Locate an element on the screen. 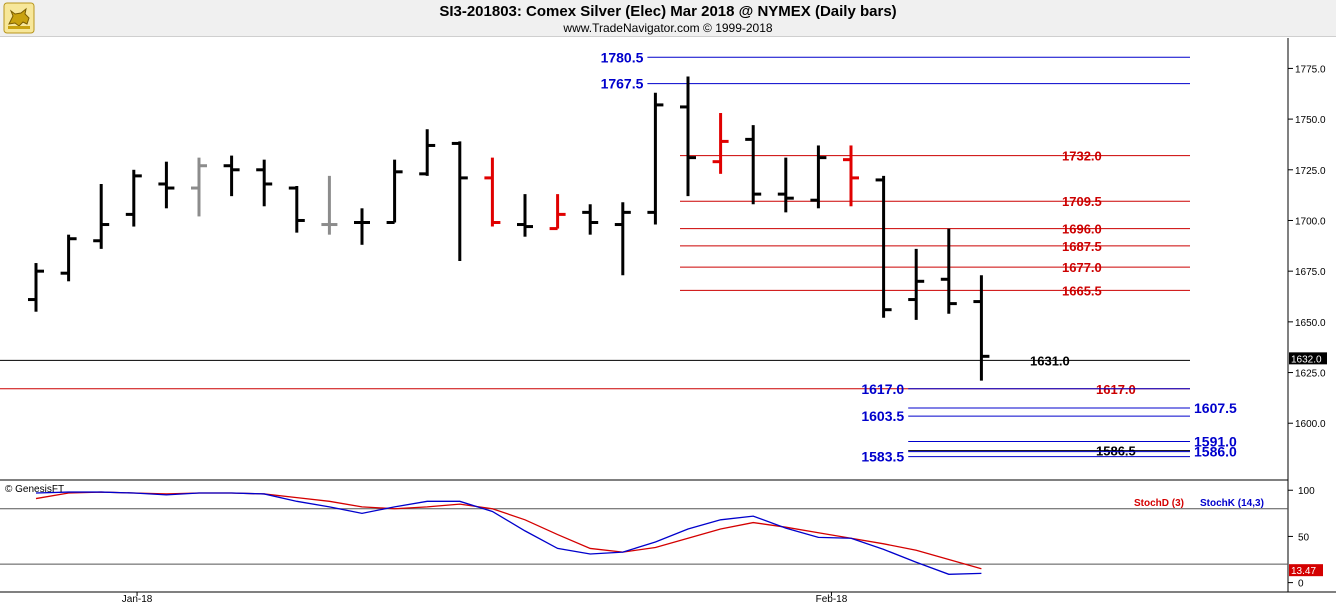 The width and height of the screenshot is (1336, 607). level-label: 1586.0 is located at coordinates (1215, 452).